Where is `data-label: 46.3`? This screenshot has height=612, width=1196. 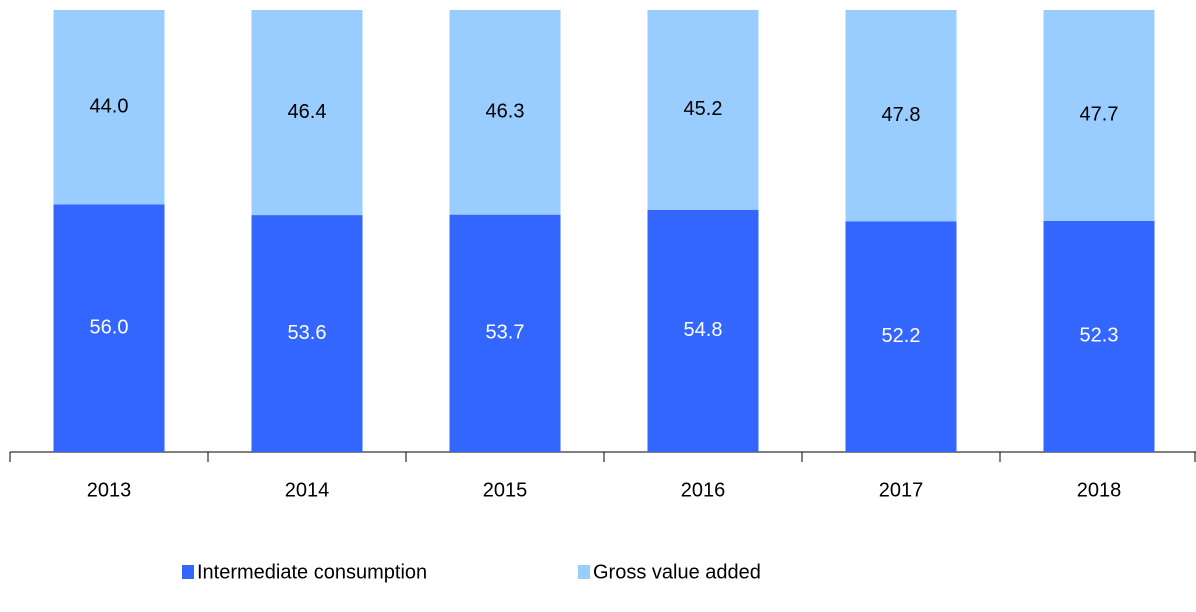 data-label: 46.3 is located at coordinates (505, 112).